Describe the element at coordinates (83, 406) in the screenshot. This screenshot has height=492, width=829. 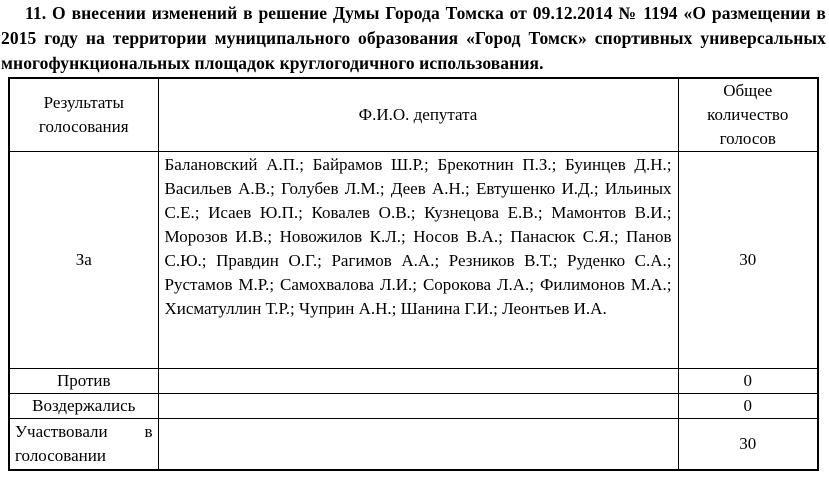
I see `vote-result-label-vozderzhalis: Воздержались` at that location.